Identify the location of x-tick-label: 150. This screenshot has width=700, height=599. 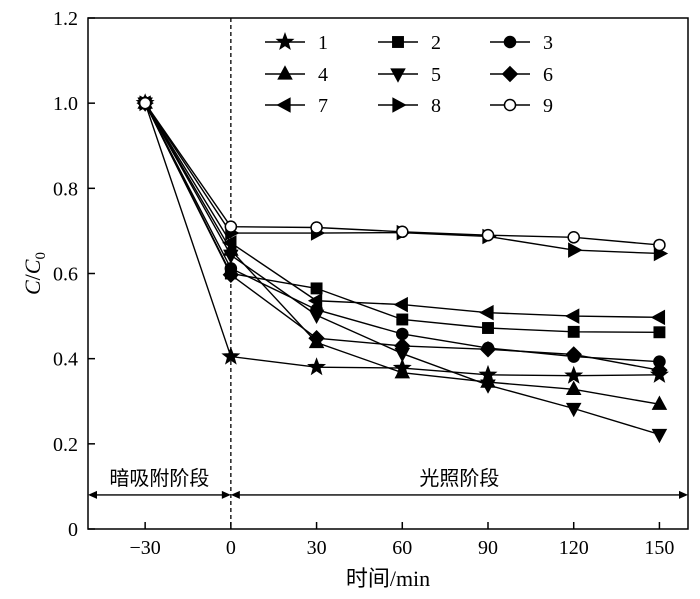
(659, 548).